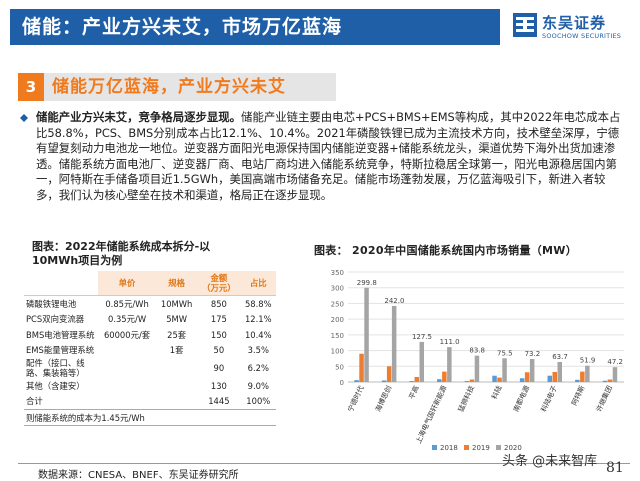  I want to click on section-heading: 3 储能万亿蓝海，产业方兴未艾, so click(177, 87).